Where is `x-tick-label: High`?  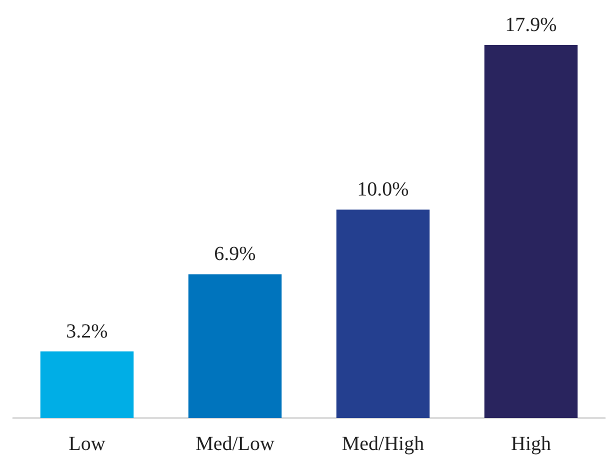
x-tick-label: High is located at coordinates (531, 444).